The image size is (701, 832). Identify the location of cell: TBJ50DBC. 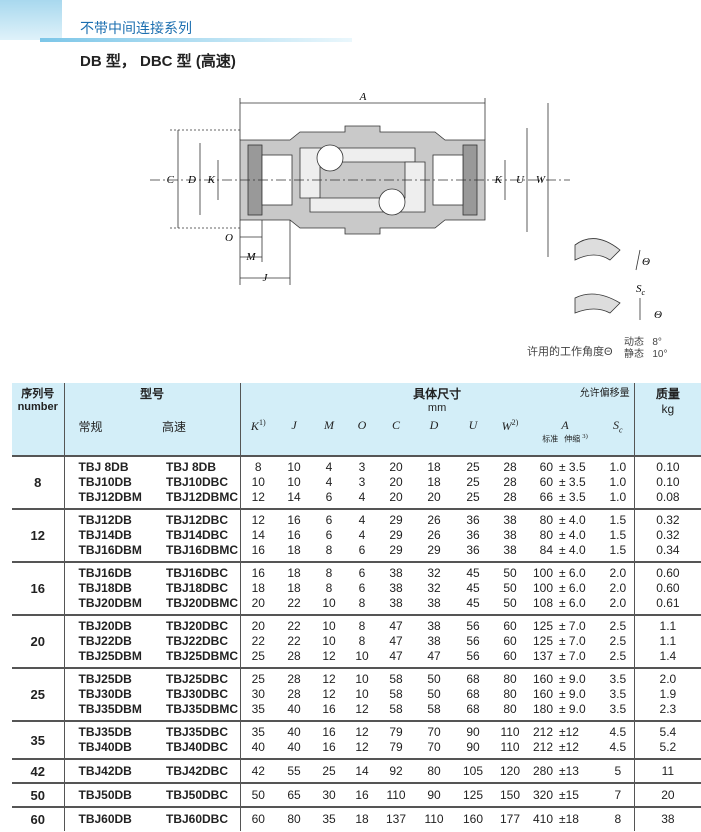
(196, 794).